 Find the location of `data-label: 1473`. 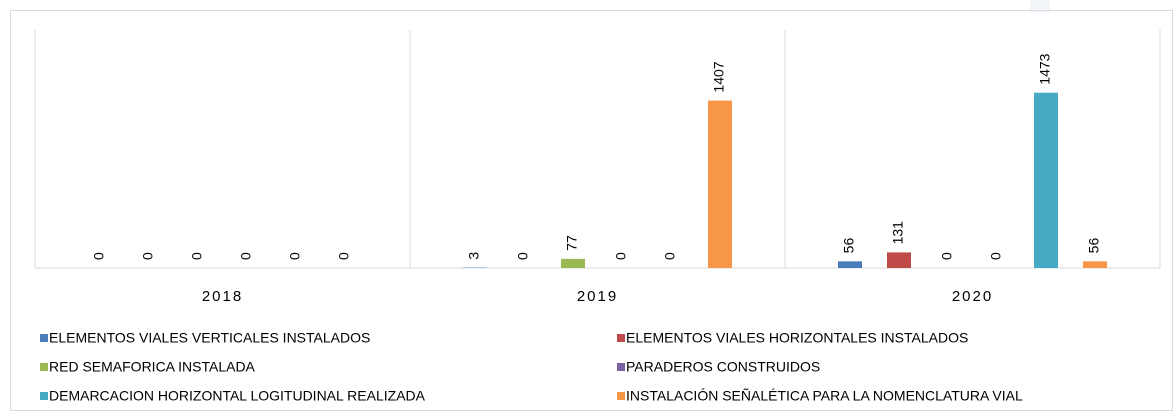

data-label: 1473 is located at coordinates (1045, 68).